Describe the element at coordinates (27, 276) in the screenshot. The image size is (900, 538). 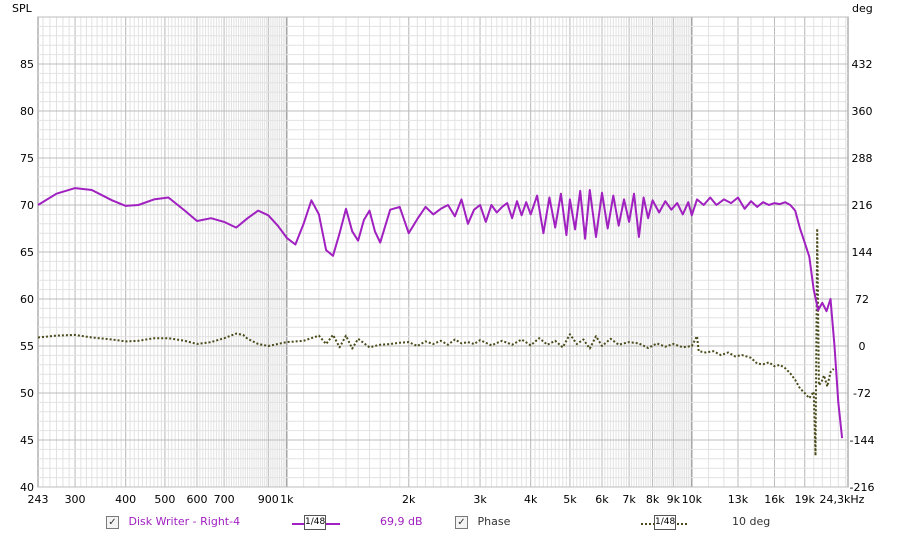
I see `y-left-tick-labels: 40 45 50 55 60 65 70 75 80 85` at that location.